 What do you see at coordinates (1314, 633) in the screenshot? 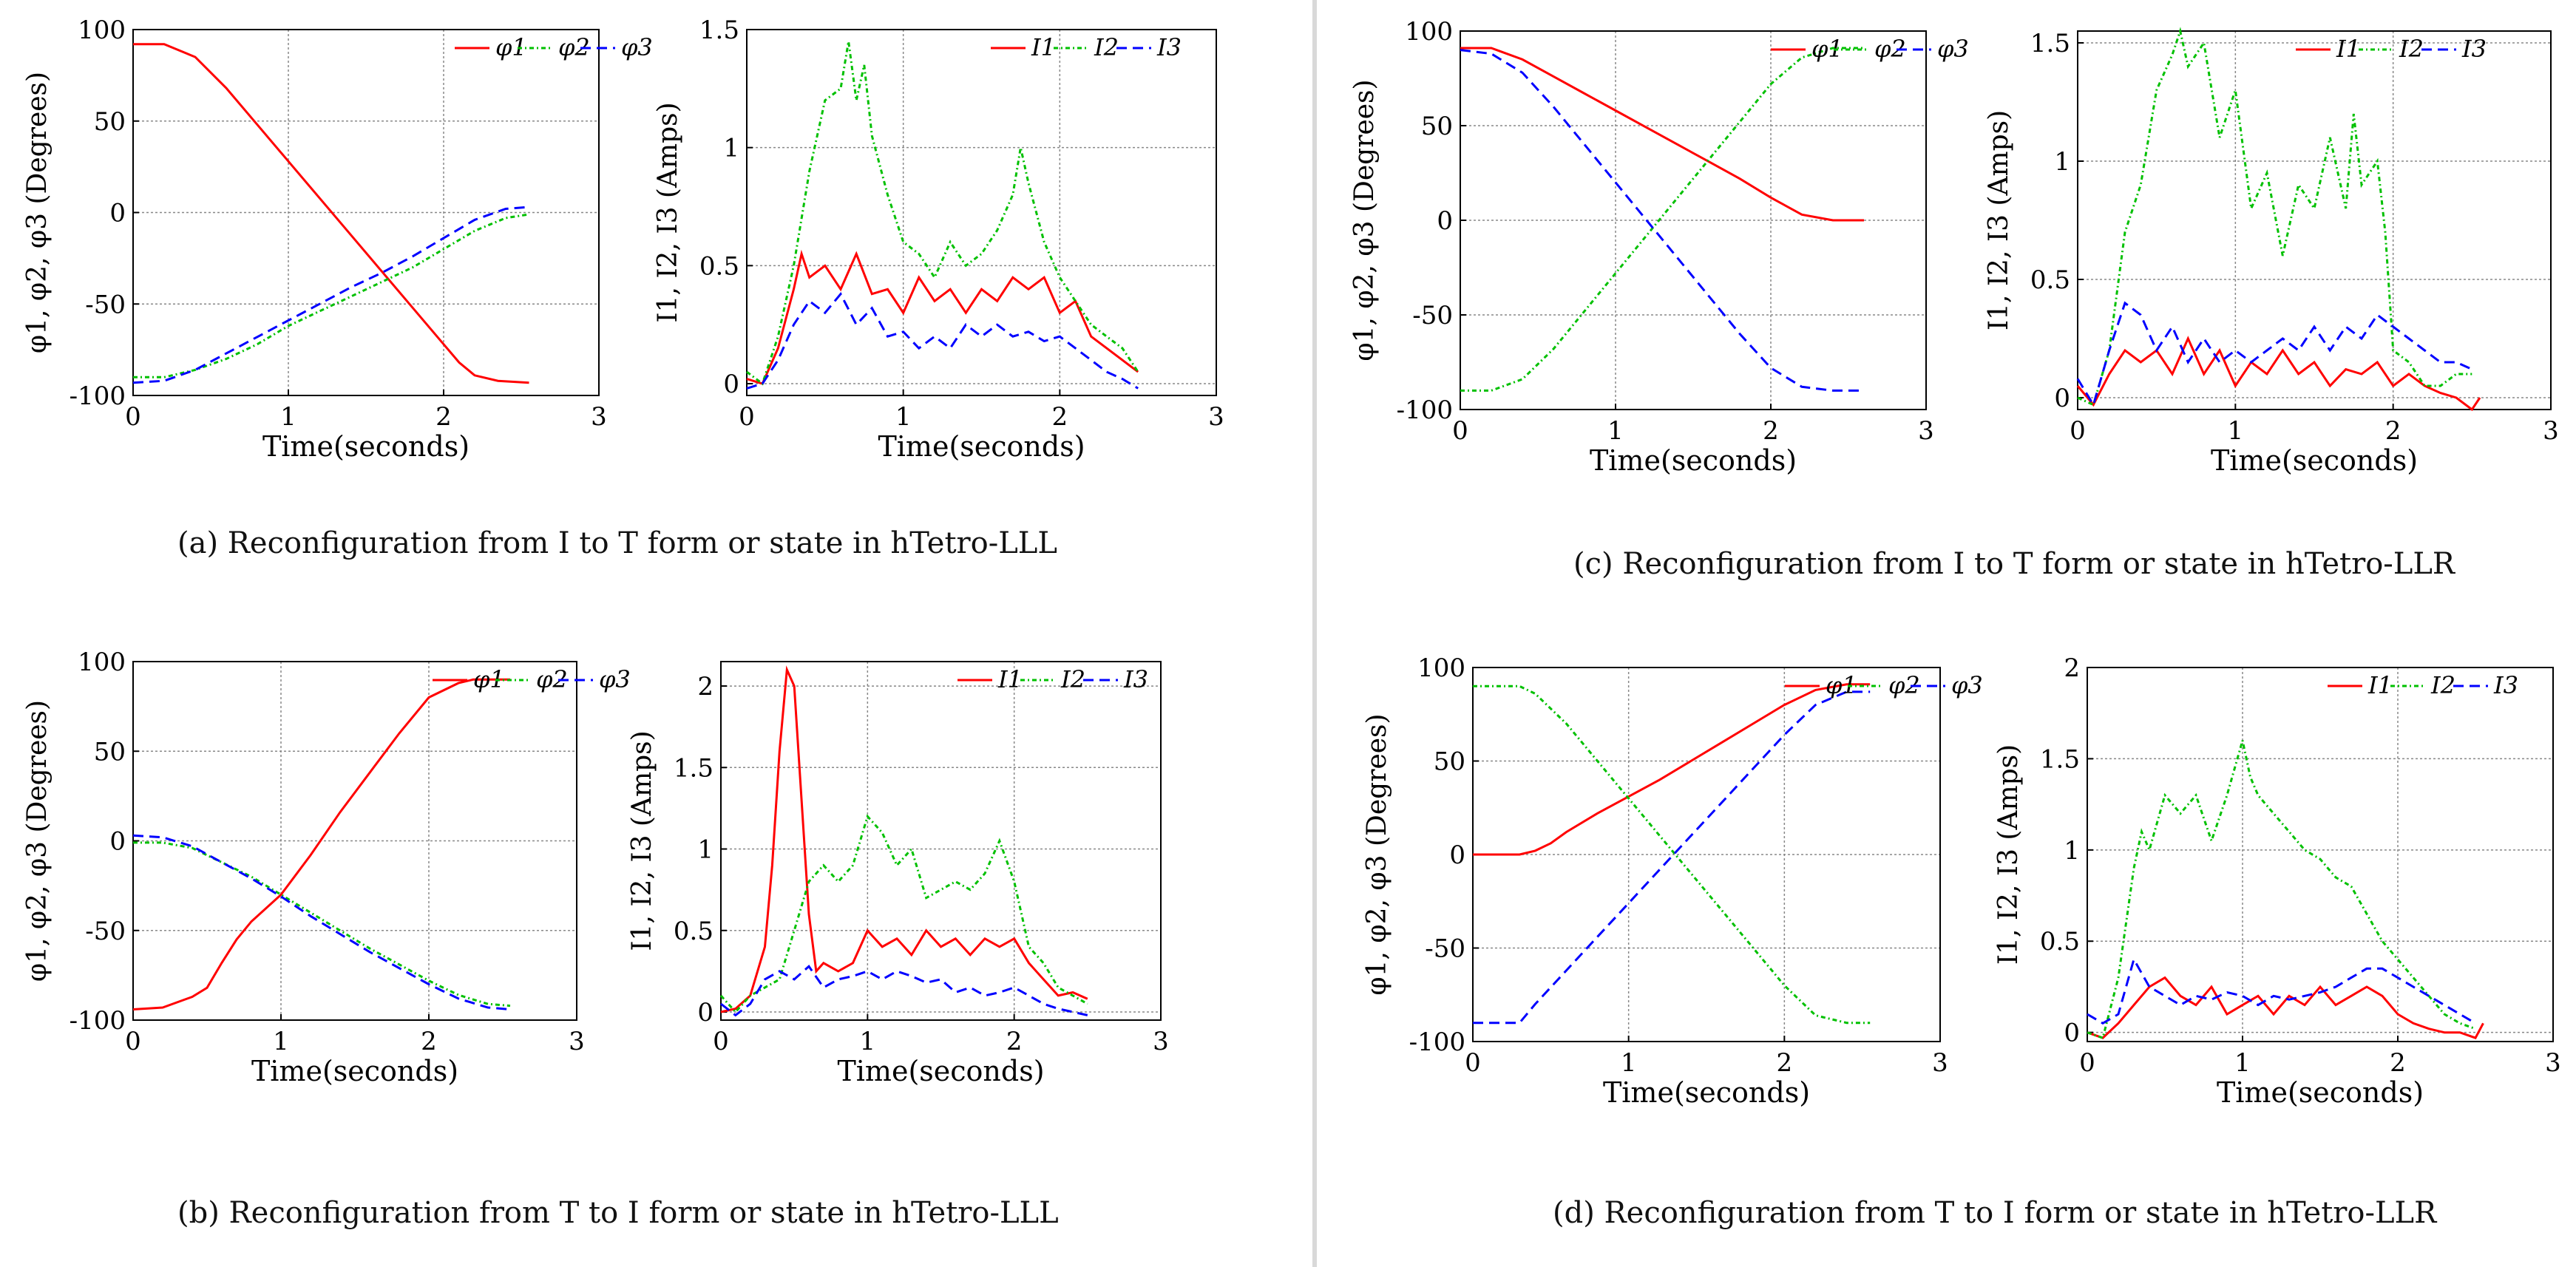
I see `panel-divider` at bounding box center [1314, 633].